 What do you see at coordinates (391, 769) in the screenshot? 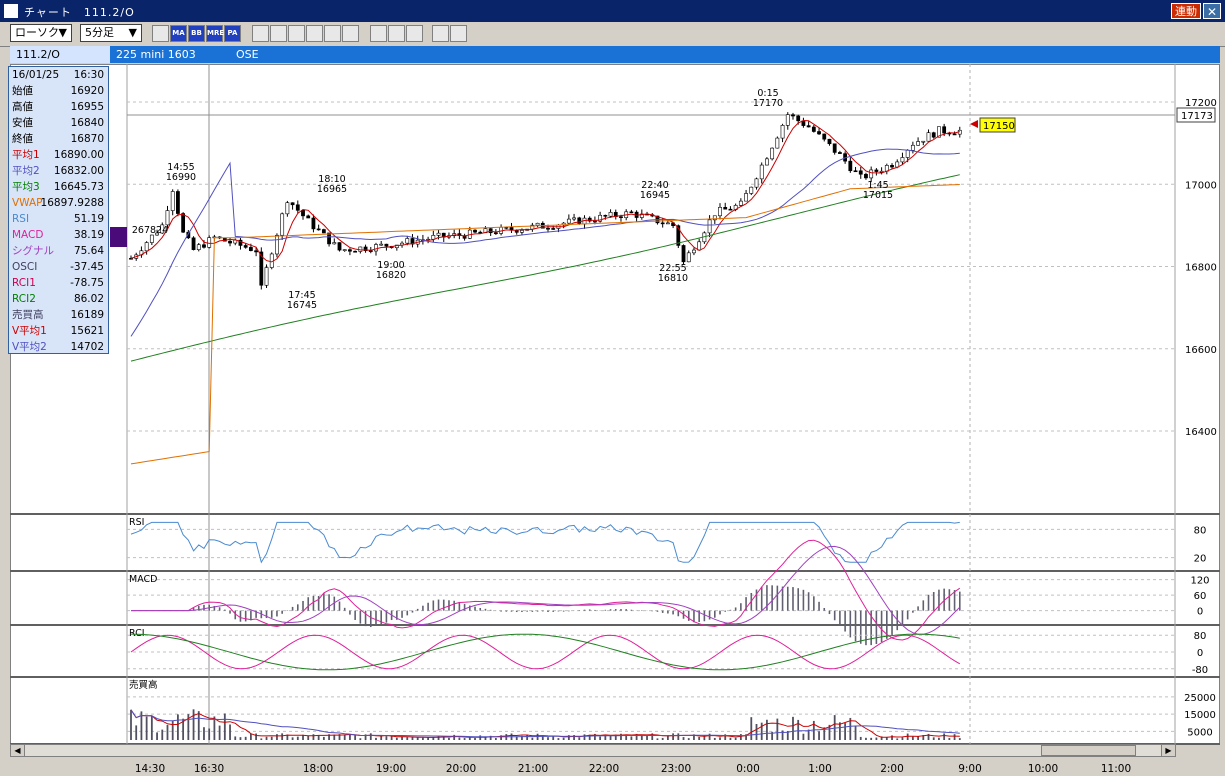
I see `time-tick-label: 19:00` at bounding box center [391, 769].